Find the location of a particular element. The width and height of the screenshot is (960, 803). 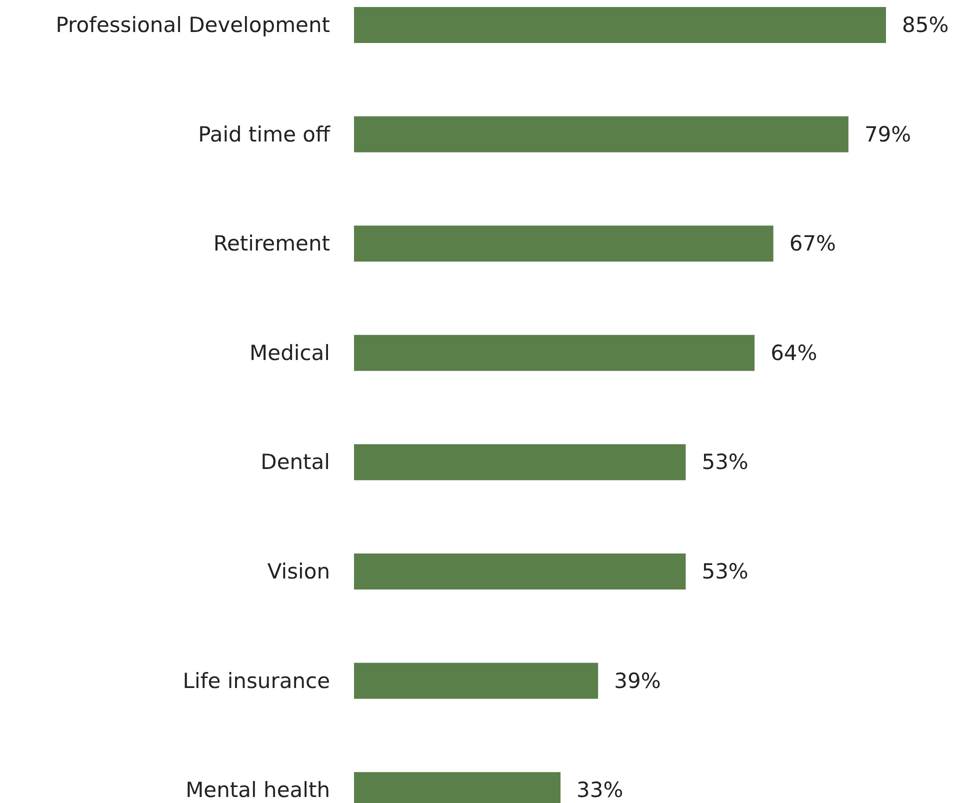

y-tick-label: Dental is located at coordinates (295, 462).